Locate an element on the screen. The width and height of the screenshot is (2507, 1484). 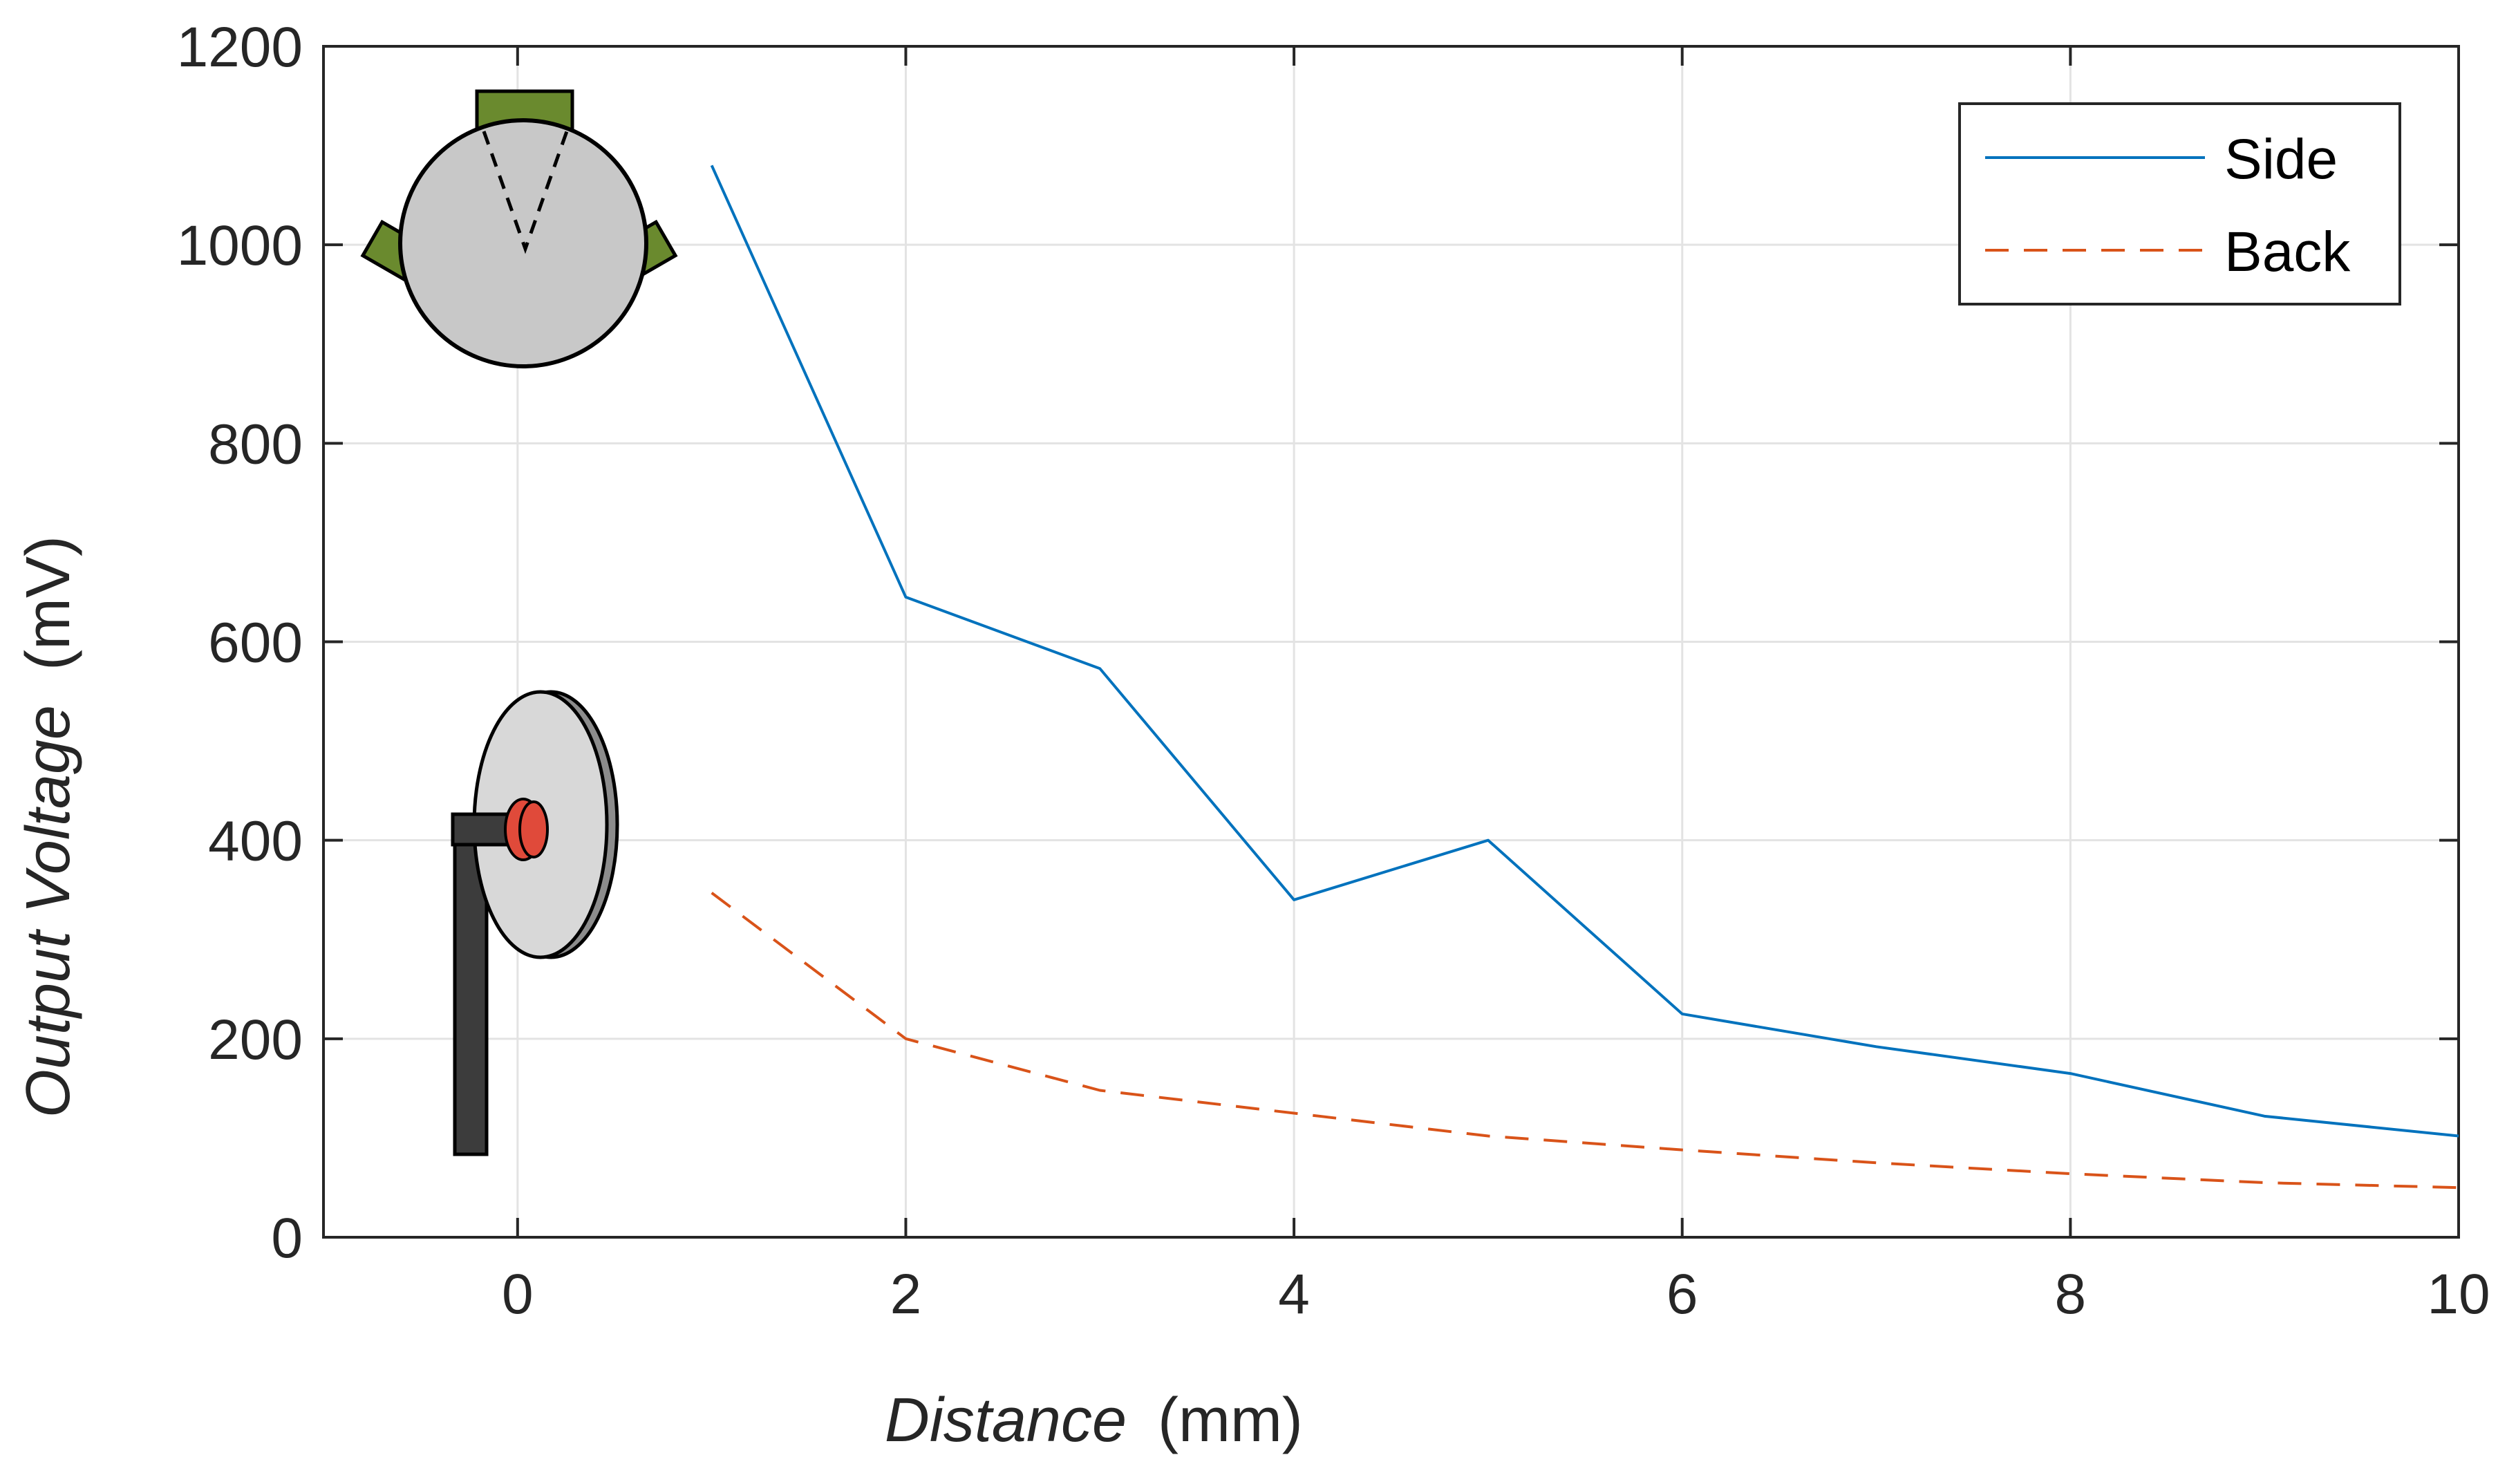
sensor-side-view-icon is located at coordinates (535, 923).